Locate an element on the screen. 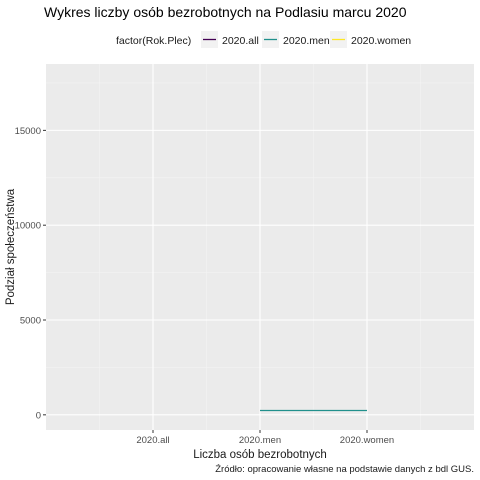  y-tick-label: 5000 is located at coordinates (30, 321).